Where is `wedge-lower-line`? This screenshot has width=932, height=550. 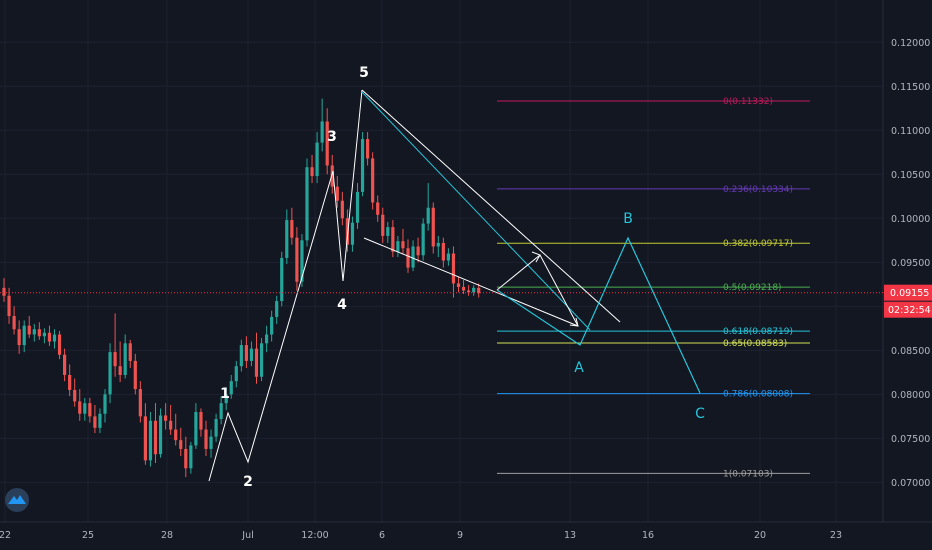
wedge-lower-line is located at coordinates (471, 282).